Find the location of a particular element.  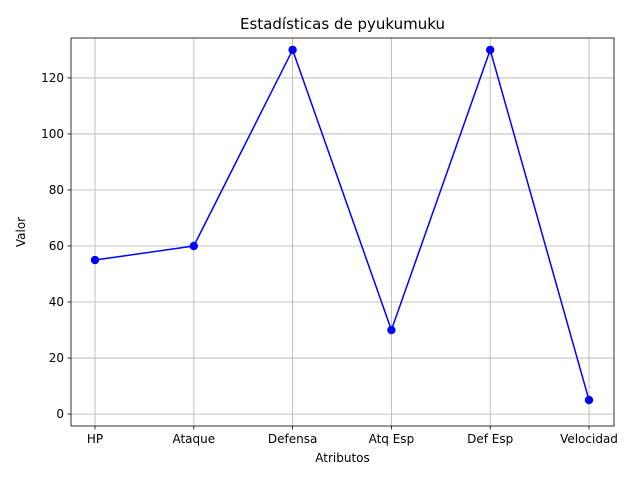

x-tick-label: Velocidad is located at coordinates (589, 439).